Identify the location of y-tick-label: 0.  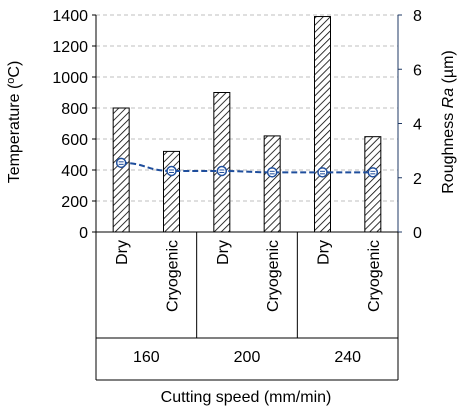
(83, 233).